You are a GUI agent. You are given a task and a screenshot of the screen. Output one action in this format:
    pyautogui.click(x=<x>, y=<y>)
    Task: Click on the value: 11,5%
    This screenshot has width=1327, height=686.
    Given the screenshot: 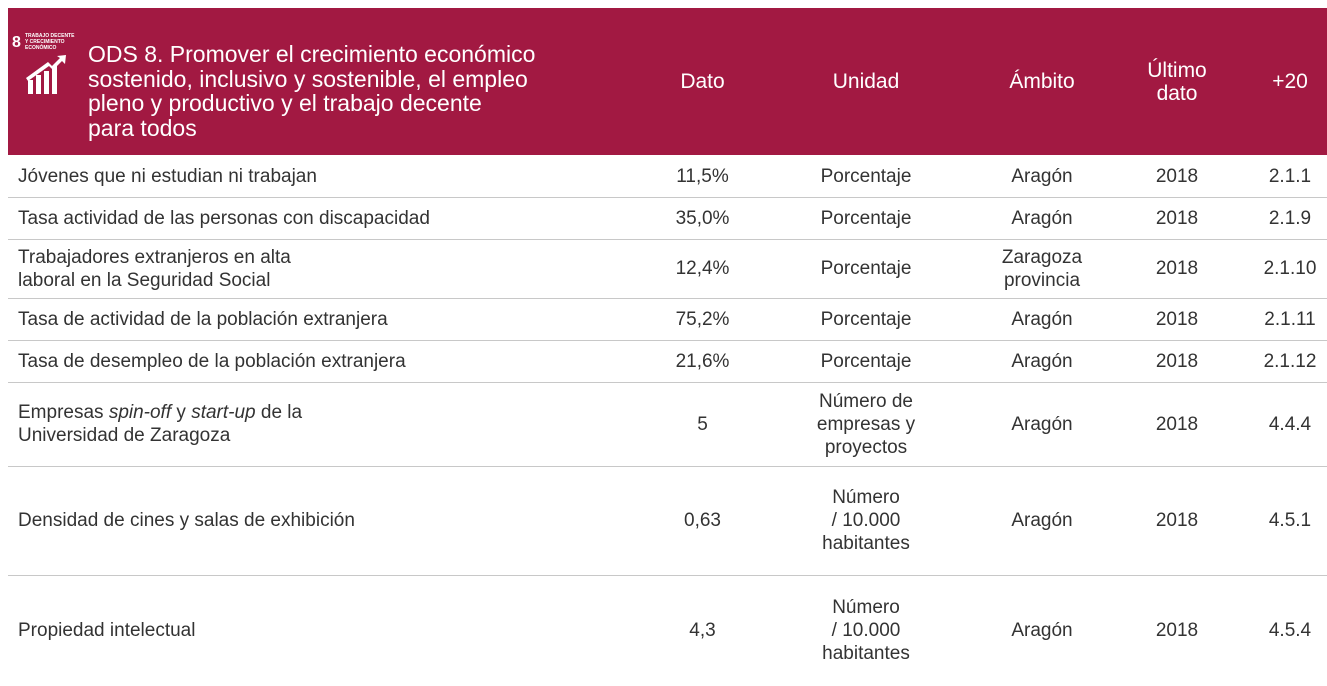 What is the action you would take?
    pyautogui.click(x=702, y=176)
    